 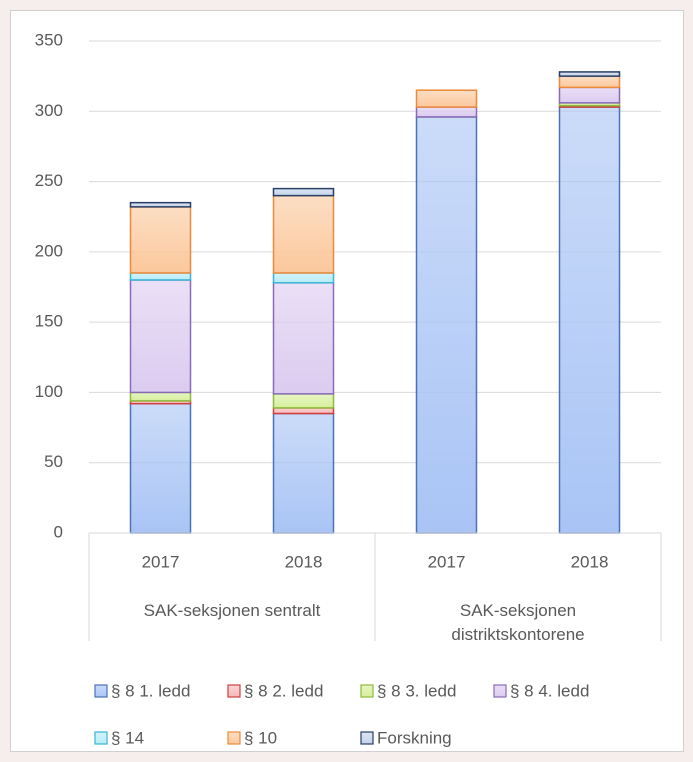 What do you see at coordinates (549, 690) in the screenshot?
I see `legend-label: § 8 4. ledd` at bounding box center [549, 690].